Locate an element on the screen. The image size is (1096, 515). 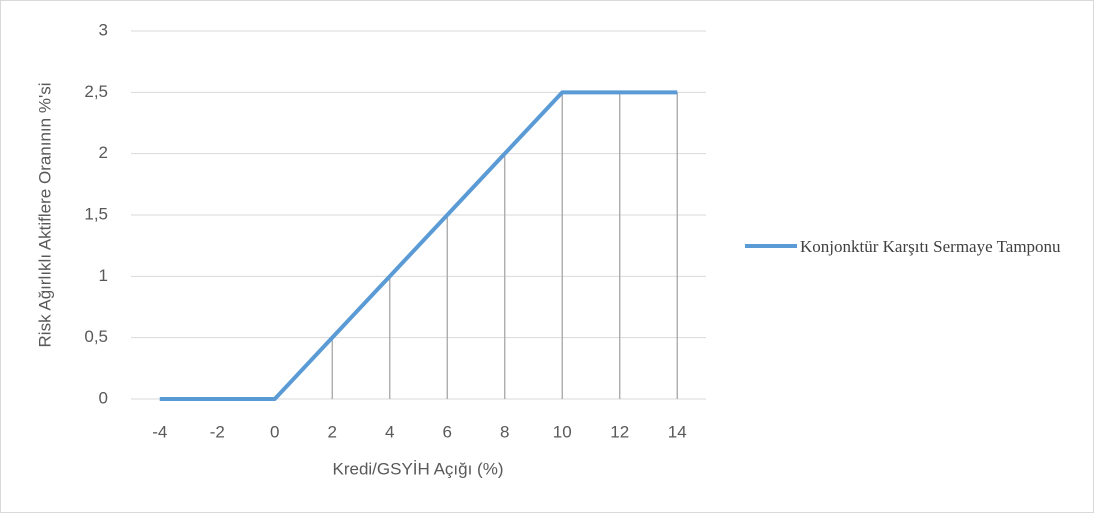
y-tick-label: 1,5 is located at coordinates (96, 213).